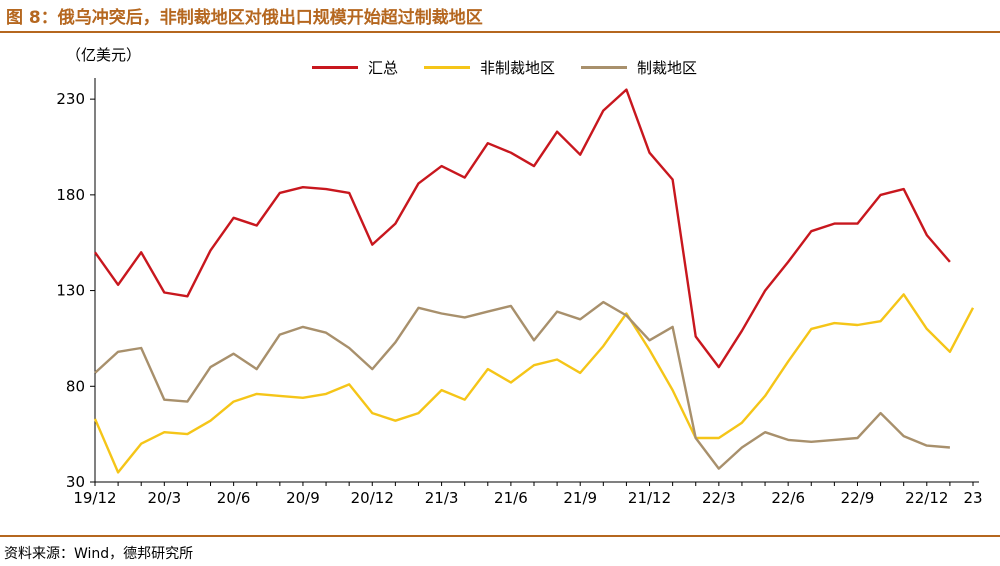  Describe the element at coordinates (649, 498) in the screenshot. I see `x-tick-label: 21/12` at that location.